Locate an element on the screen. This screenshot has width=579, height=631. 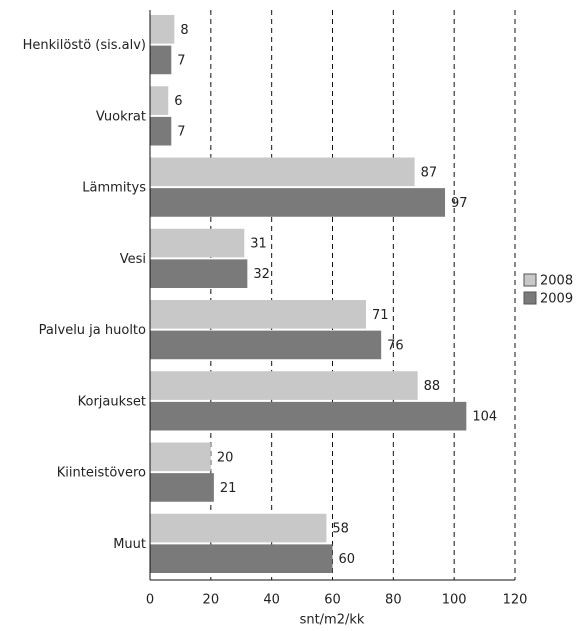
data-label: 20 is located at coordinates (225, 457).